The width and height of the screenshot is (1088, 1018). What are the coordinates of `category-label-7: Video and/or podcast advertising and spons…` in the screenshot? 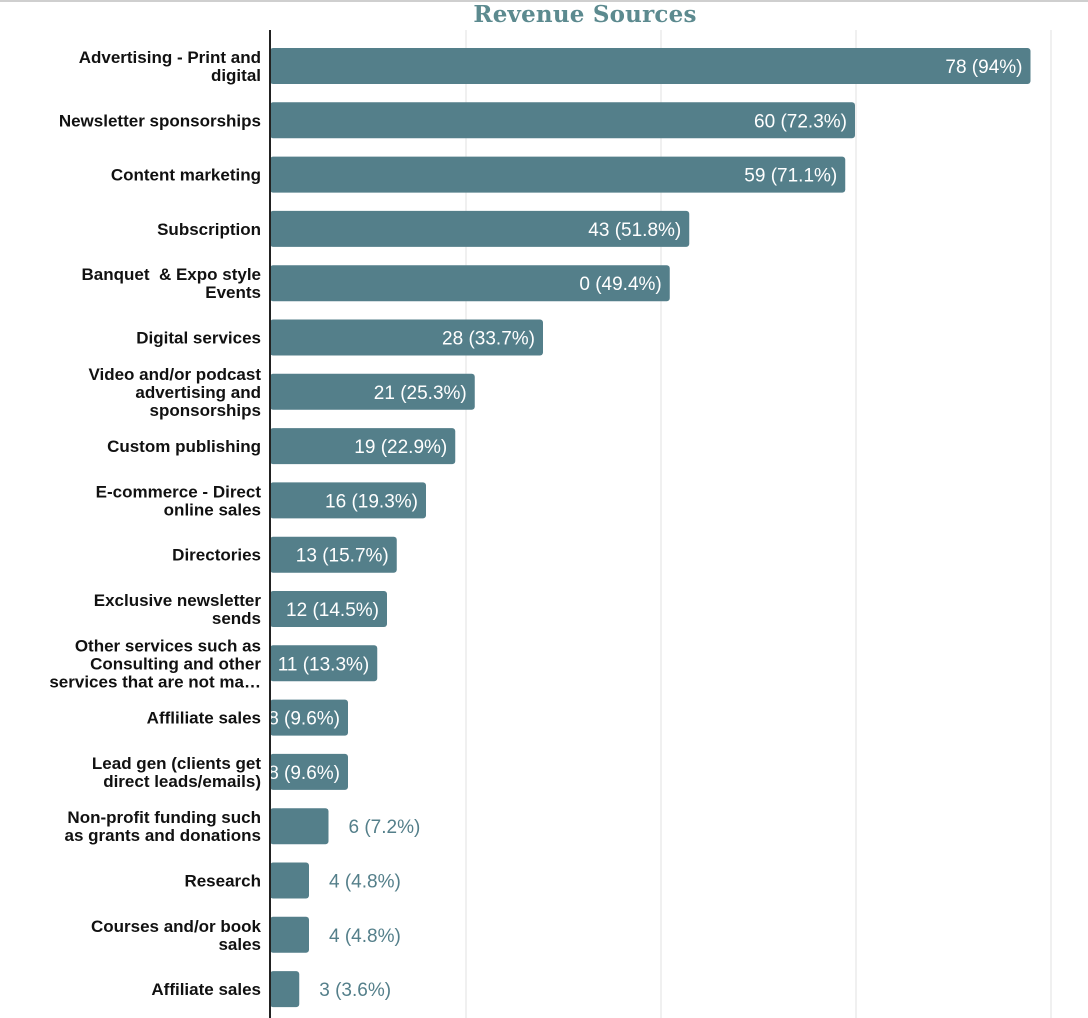 It's located at (174, 392).